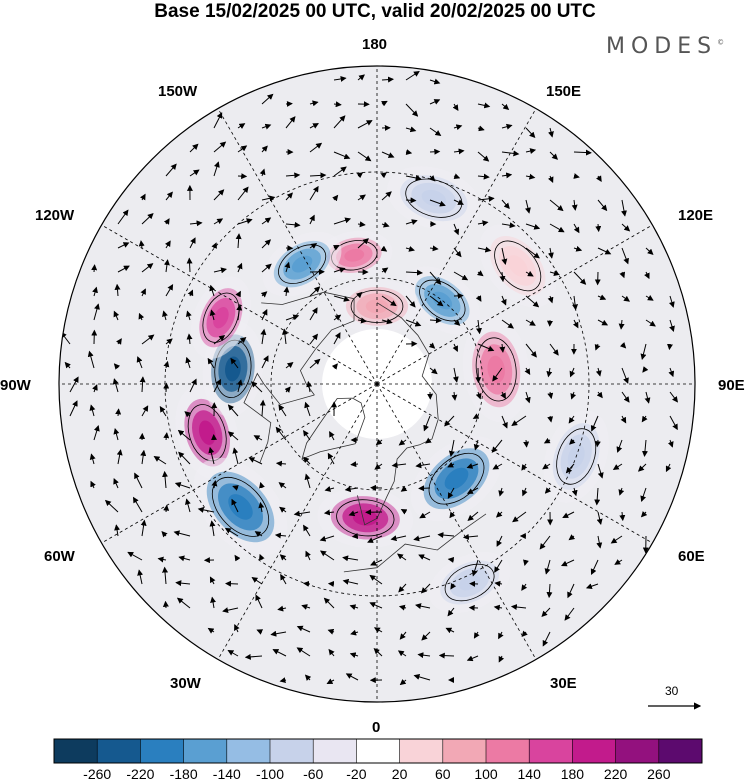 The width and height of the screenshot is (750, 783). Describe the element at coordinates (691, 556) in the screenshot. I see `lon-label-60e: 60E` at that location.